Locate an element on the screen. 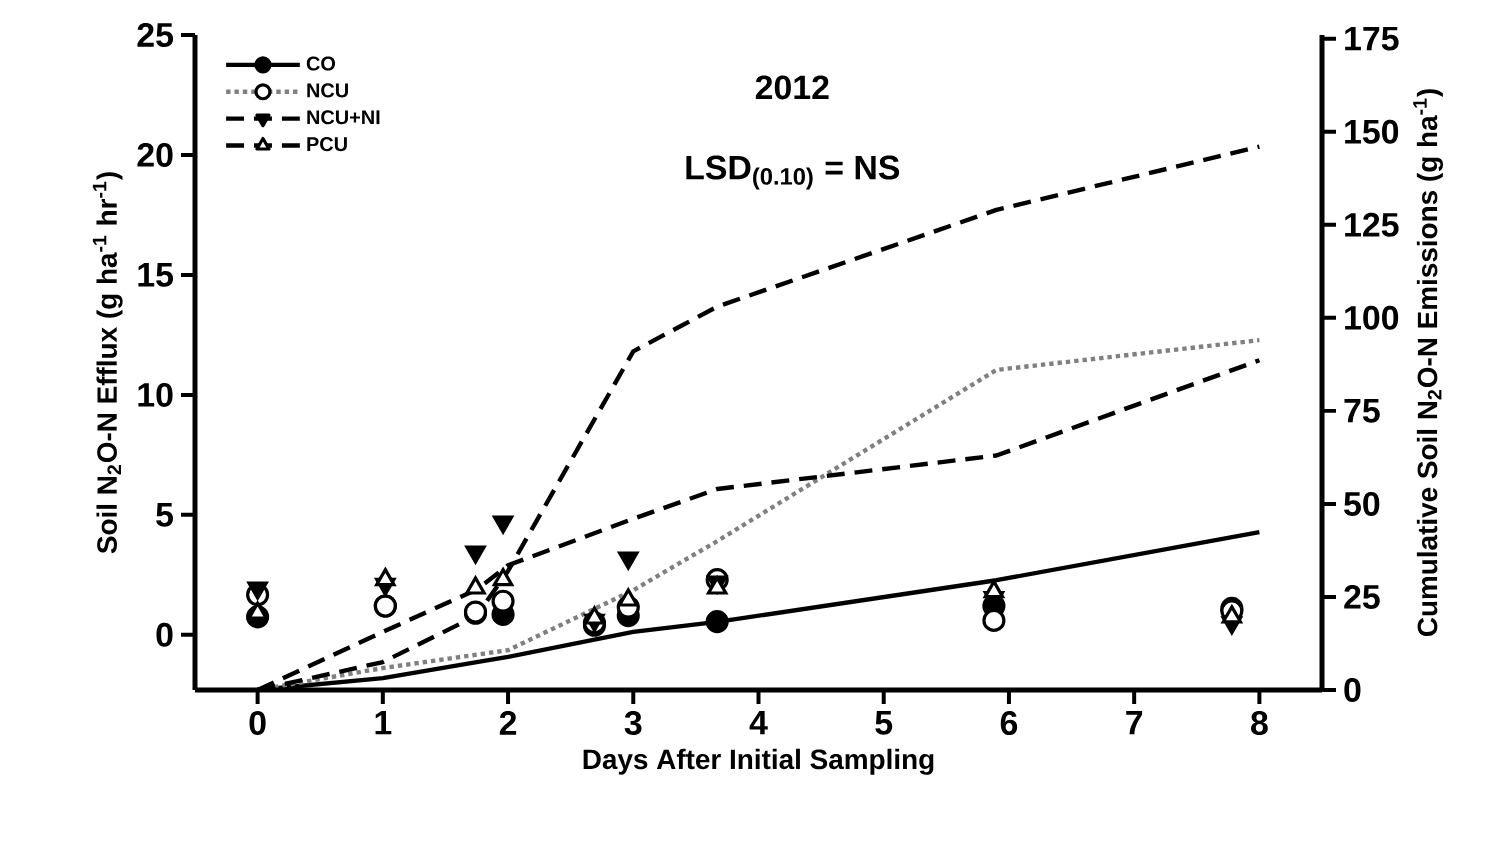 The image size is (1497, 851). y-tick-label: 20 is located at coordinates (155, 154).